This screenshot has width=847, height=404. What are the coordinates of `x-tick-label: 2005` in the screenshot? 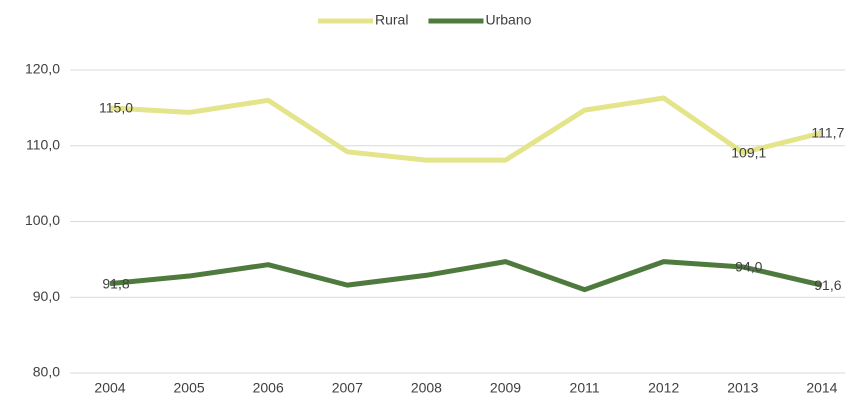 It's located at (189, 388).